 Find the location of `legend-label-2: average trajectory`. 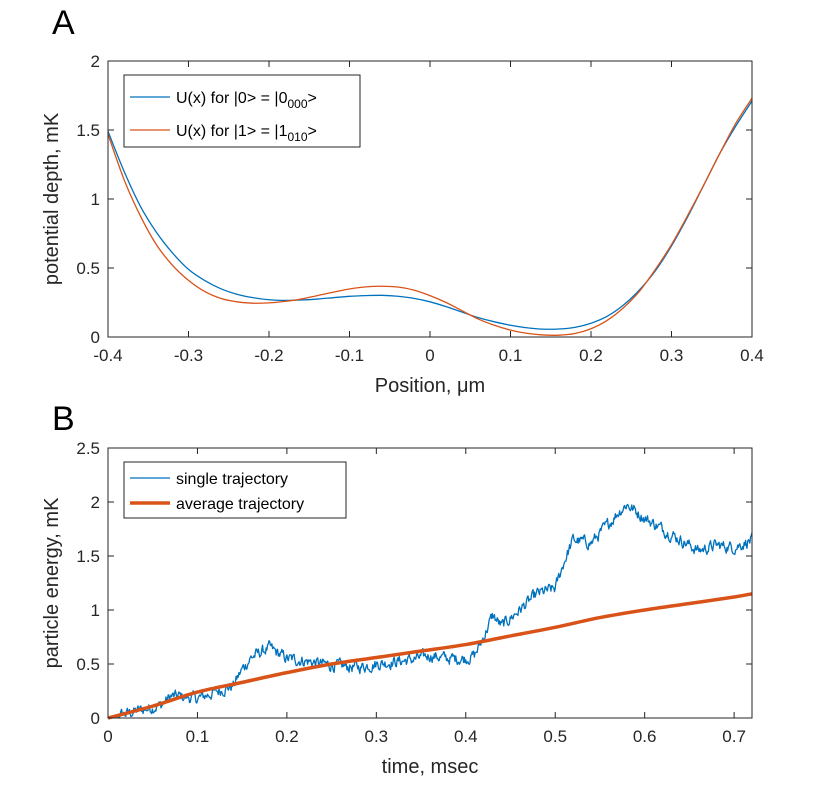

legend-label-2: average trajectory is located at coordinates (240, 504).